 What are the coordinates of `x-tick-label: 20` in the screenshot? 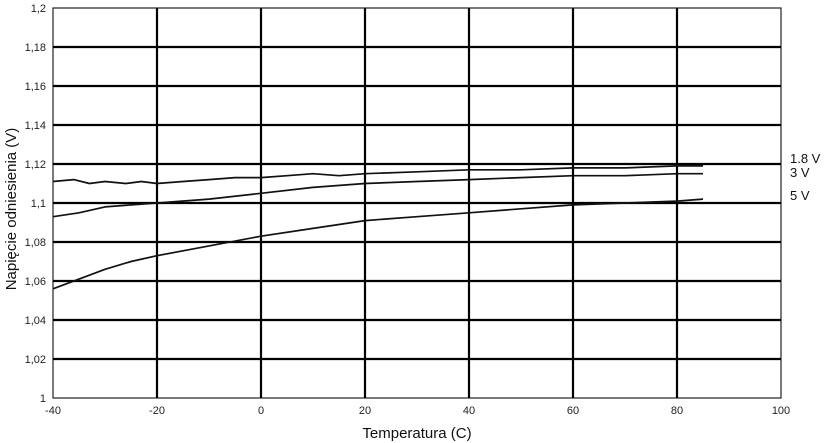 It's located at (365, 411).